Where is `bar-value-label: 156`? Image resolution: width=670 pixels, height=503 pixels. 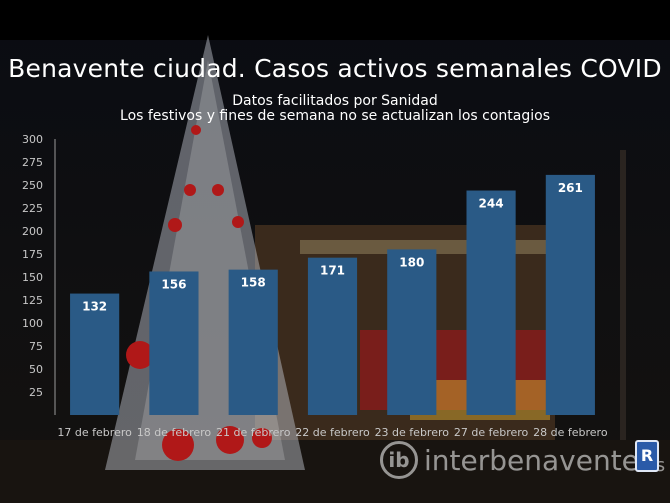 bar-value-label: 156 is located at coordinates (173, 284).